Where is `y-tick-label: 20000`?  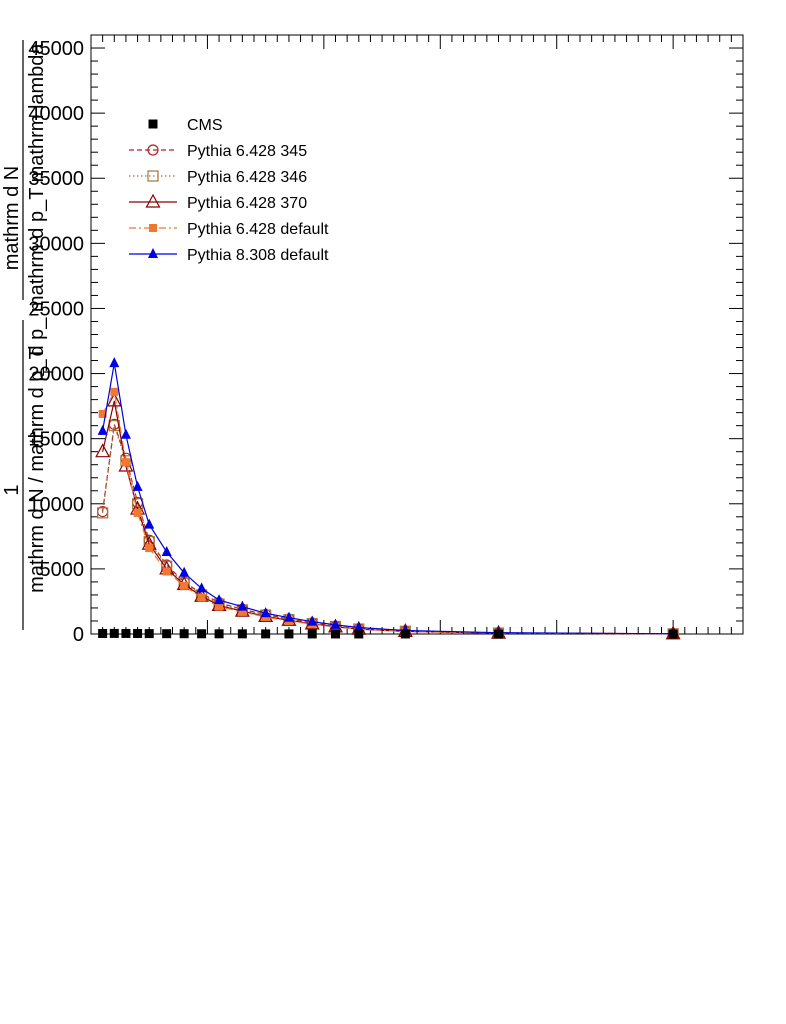 y-tick-label: 20000 is located at coordinates (56, 375).